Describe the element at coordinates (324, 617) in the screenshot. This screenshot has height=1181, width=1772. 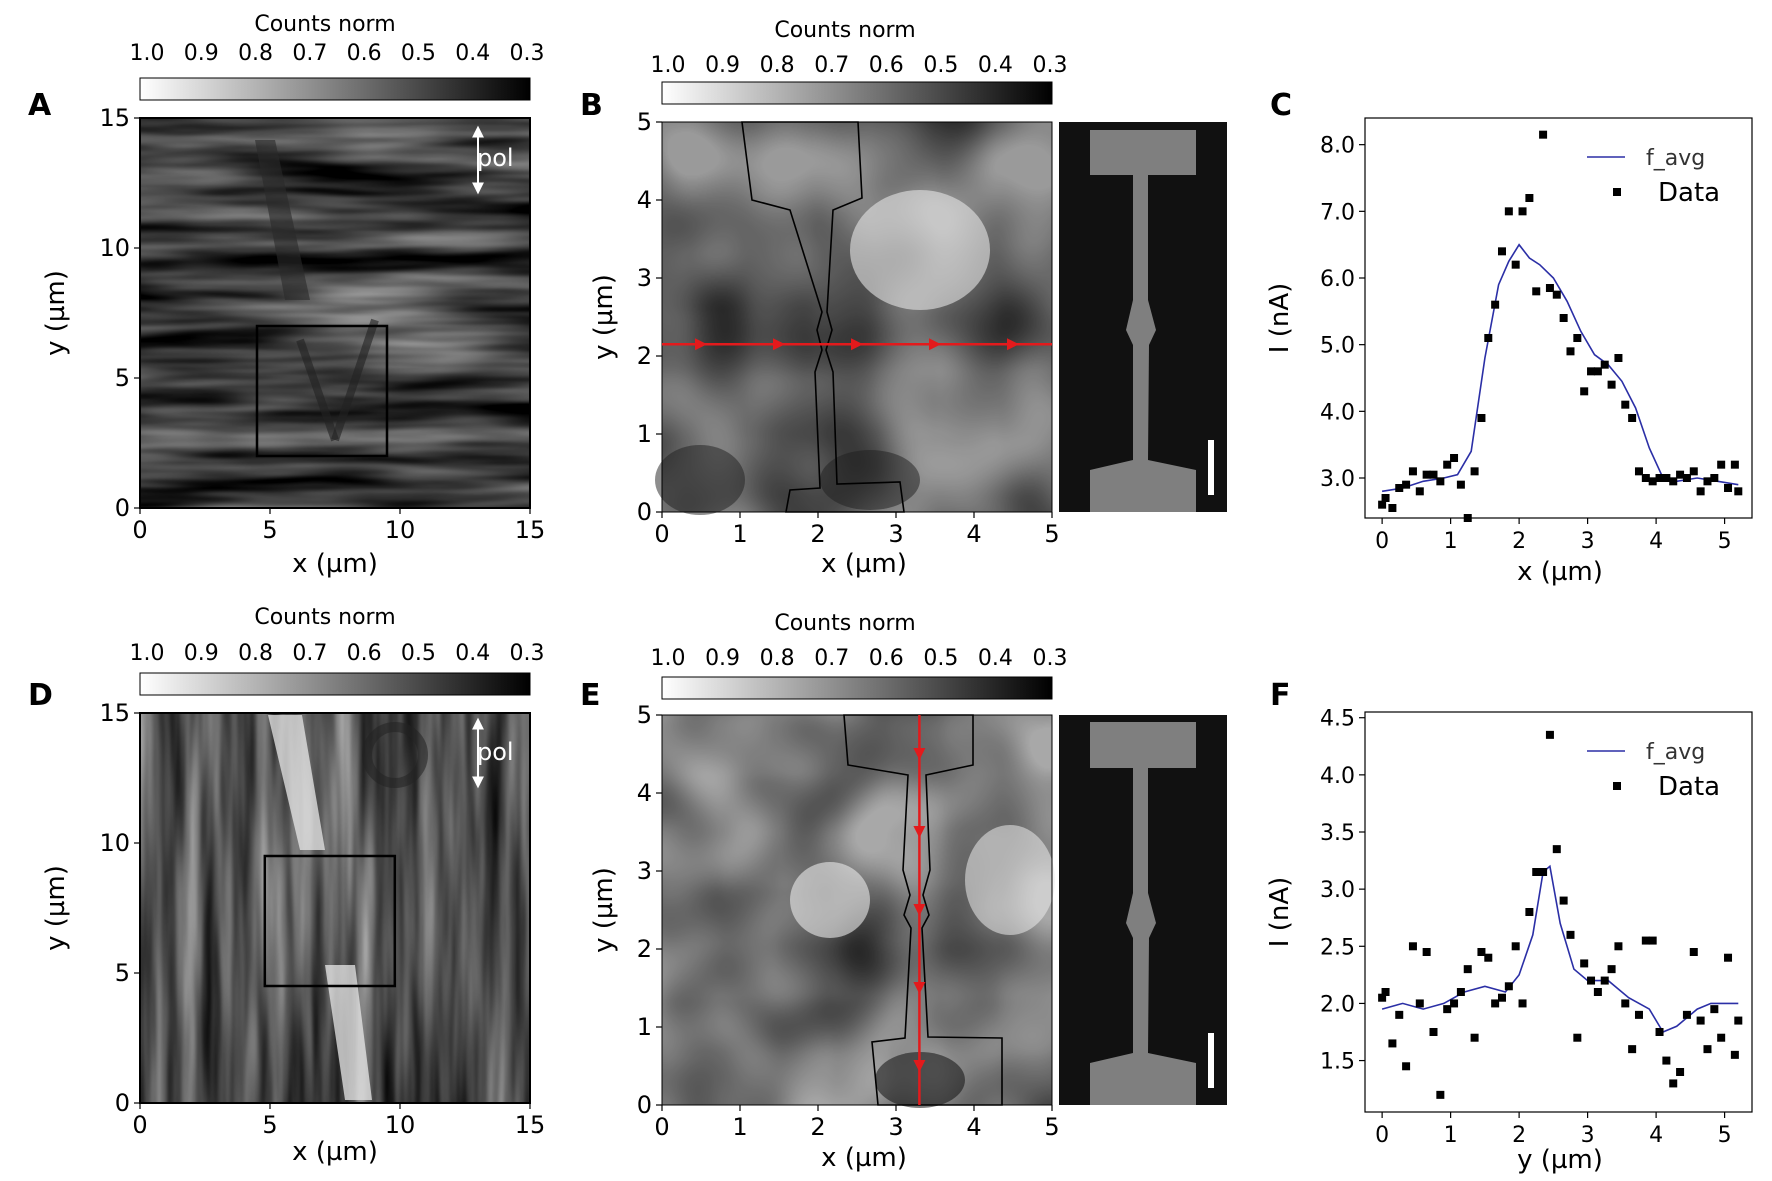
I see `colorbar-label-d: Counts norm` at that location.